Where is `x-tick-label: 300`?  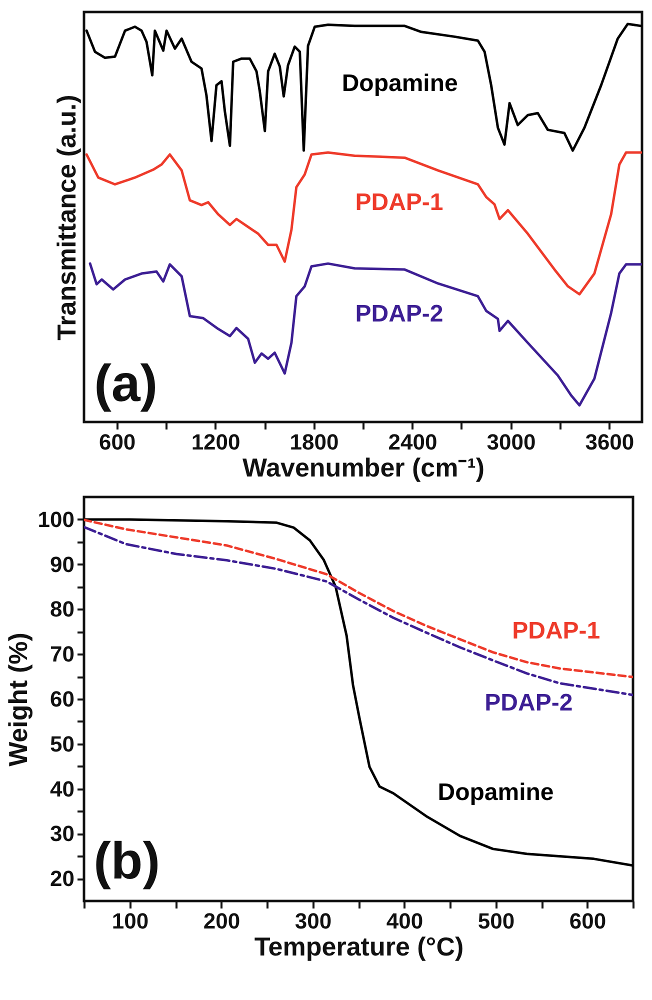 x-tick-label: 300 is located at coordinates (313, 921).